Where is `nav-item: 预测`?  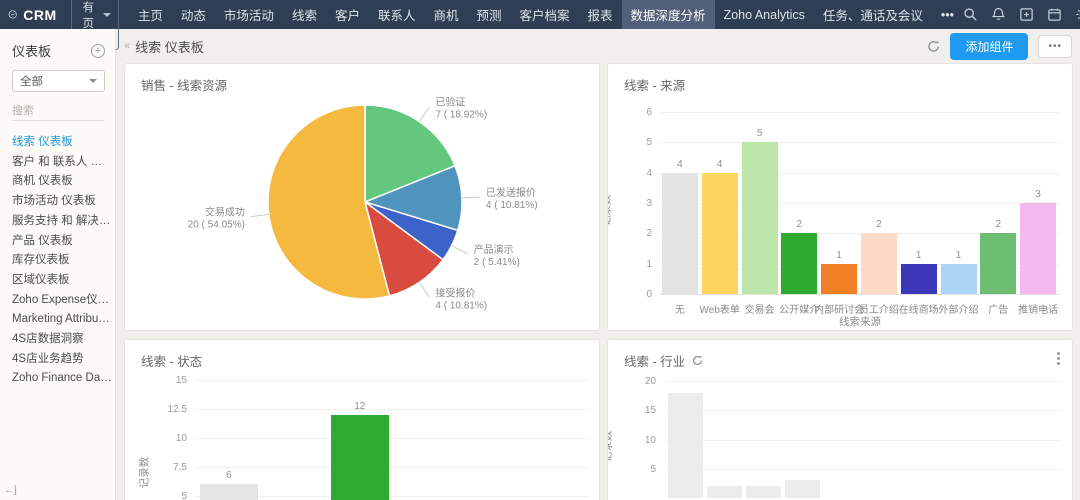
nav-item: 预测 is located at coordinates (489, 16).